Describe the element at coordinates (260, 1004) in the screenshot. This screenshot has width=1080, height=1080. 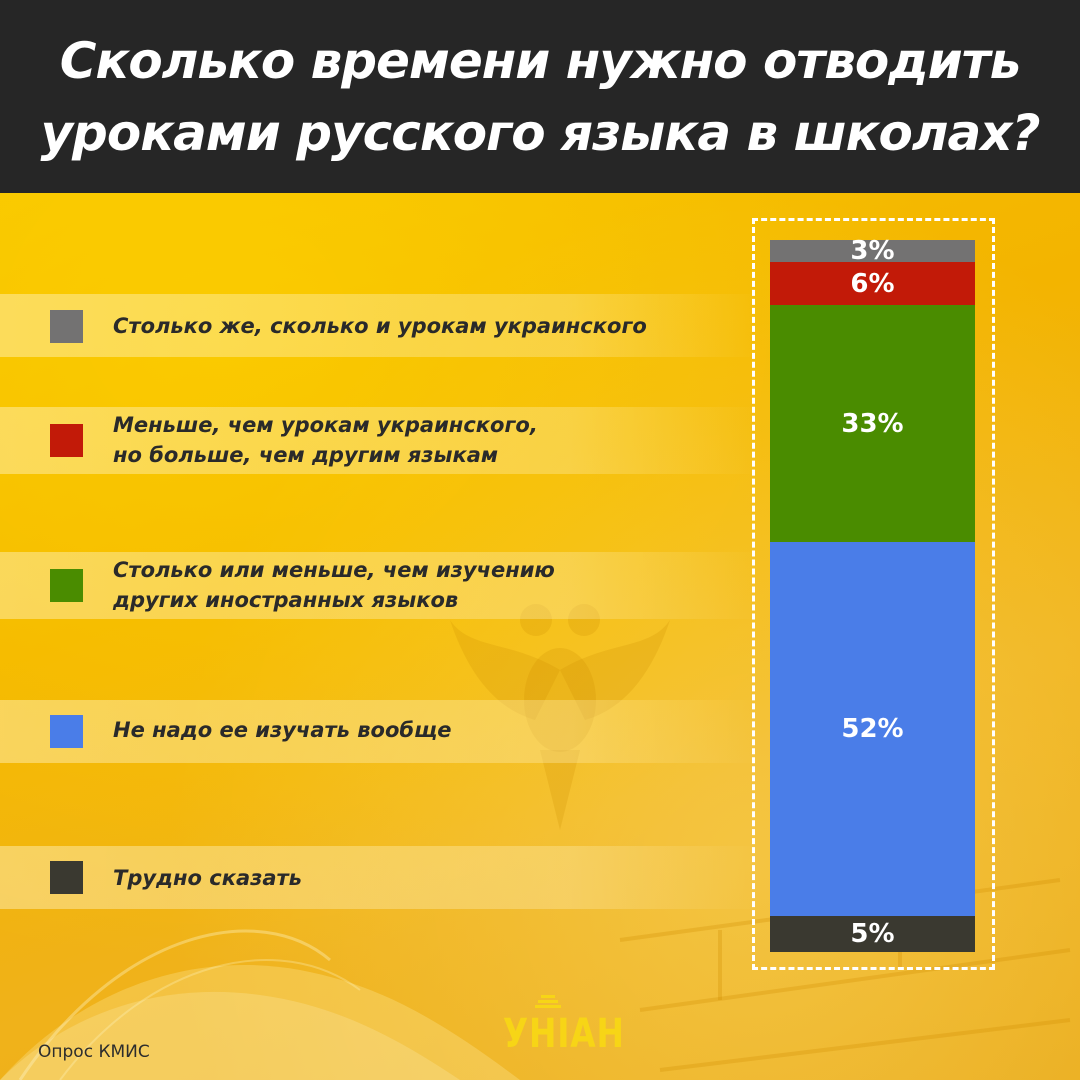
I see `book-pages-decoration` at that location.